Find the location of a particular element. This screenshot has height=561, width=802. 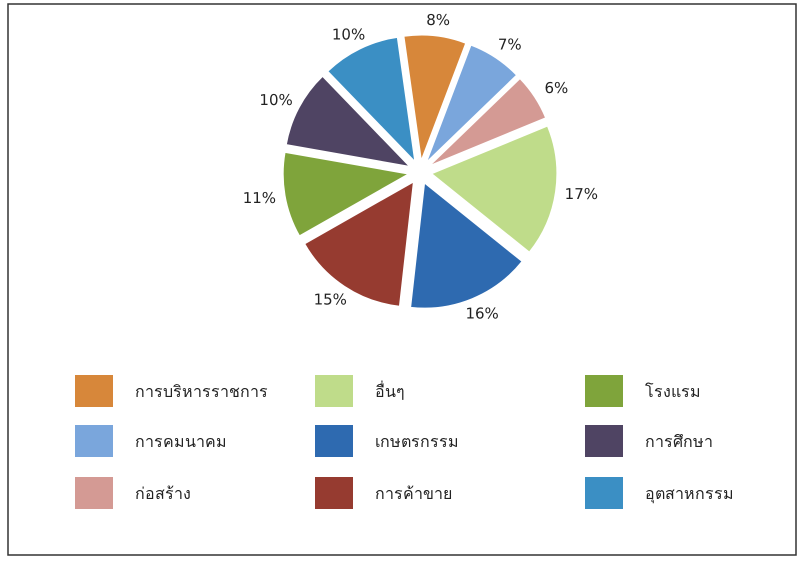

legend-label: ก่อสร้าง is located at coordinates (163, 493).